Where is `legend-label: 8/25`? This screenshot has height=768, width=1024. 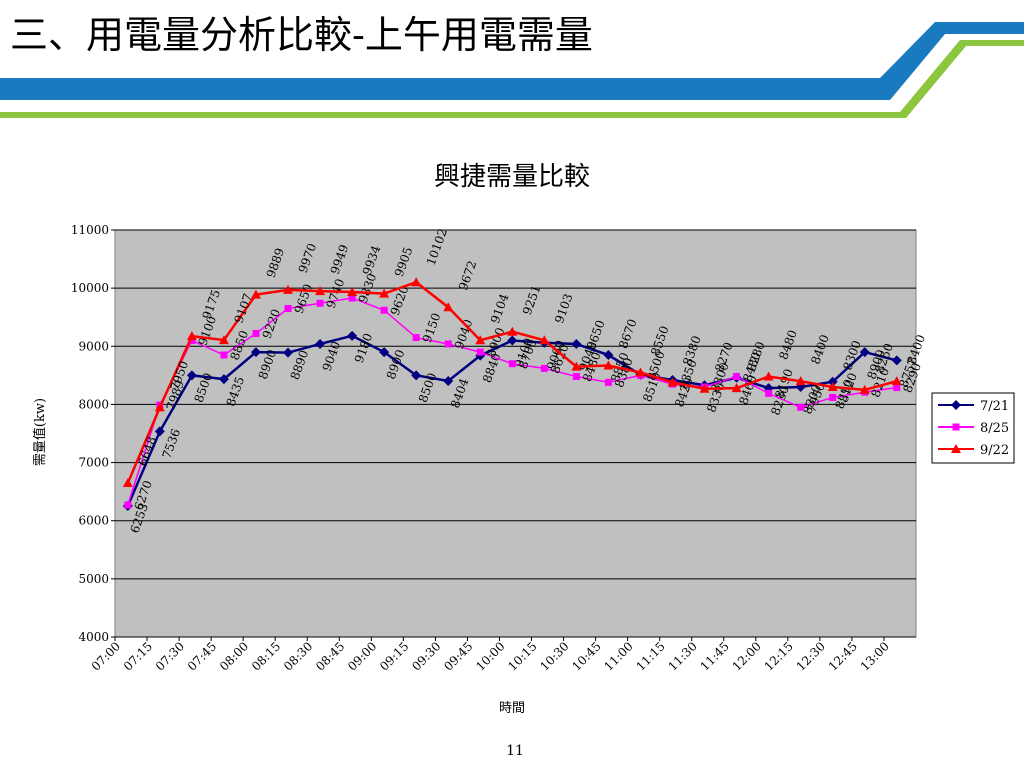
legend-label: 8/25 is located at coordinates (994, 428).